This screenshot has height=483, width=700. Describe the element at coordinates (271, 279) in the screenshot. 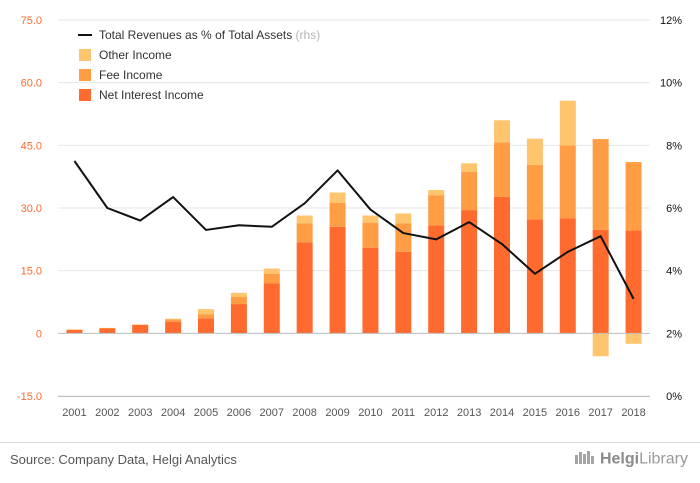

I see `bar-fee-income-2007` at that location.